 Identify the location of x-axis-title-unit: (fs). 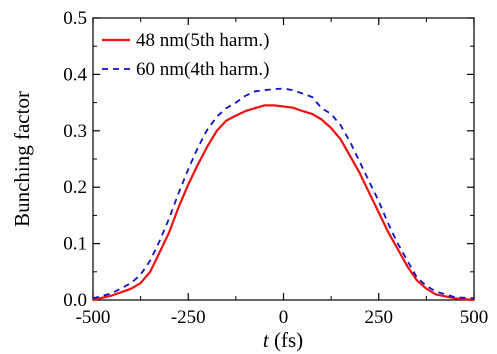
(286, 340).